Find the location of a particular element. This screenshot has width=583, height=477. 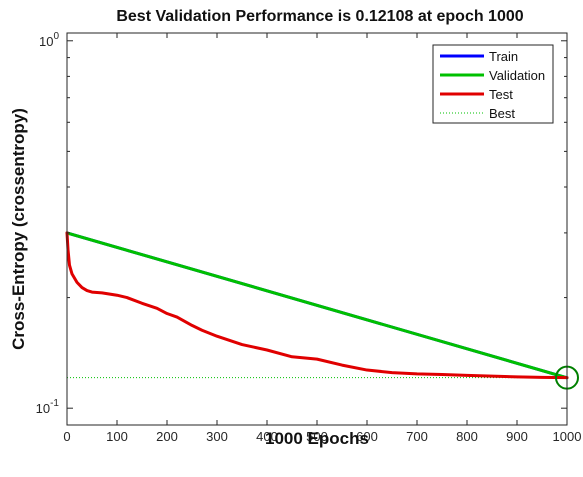

legend: Train Validation Test Best is located at coordinates (493, 84).